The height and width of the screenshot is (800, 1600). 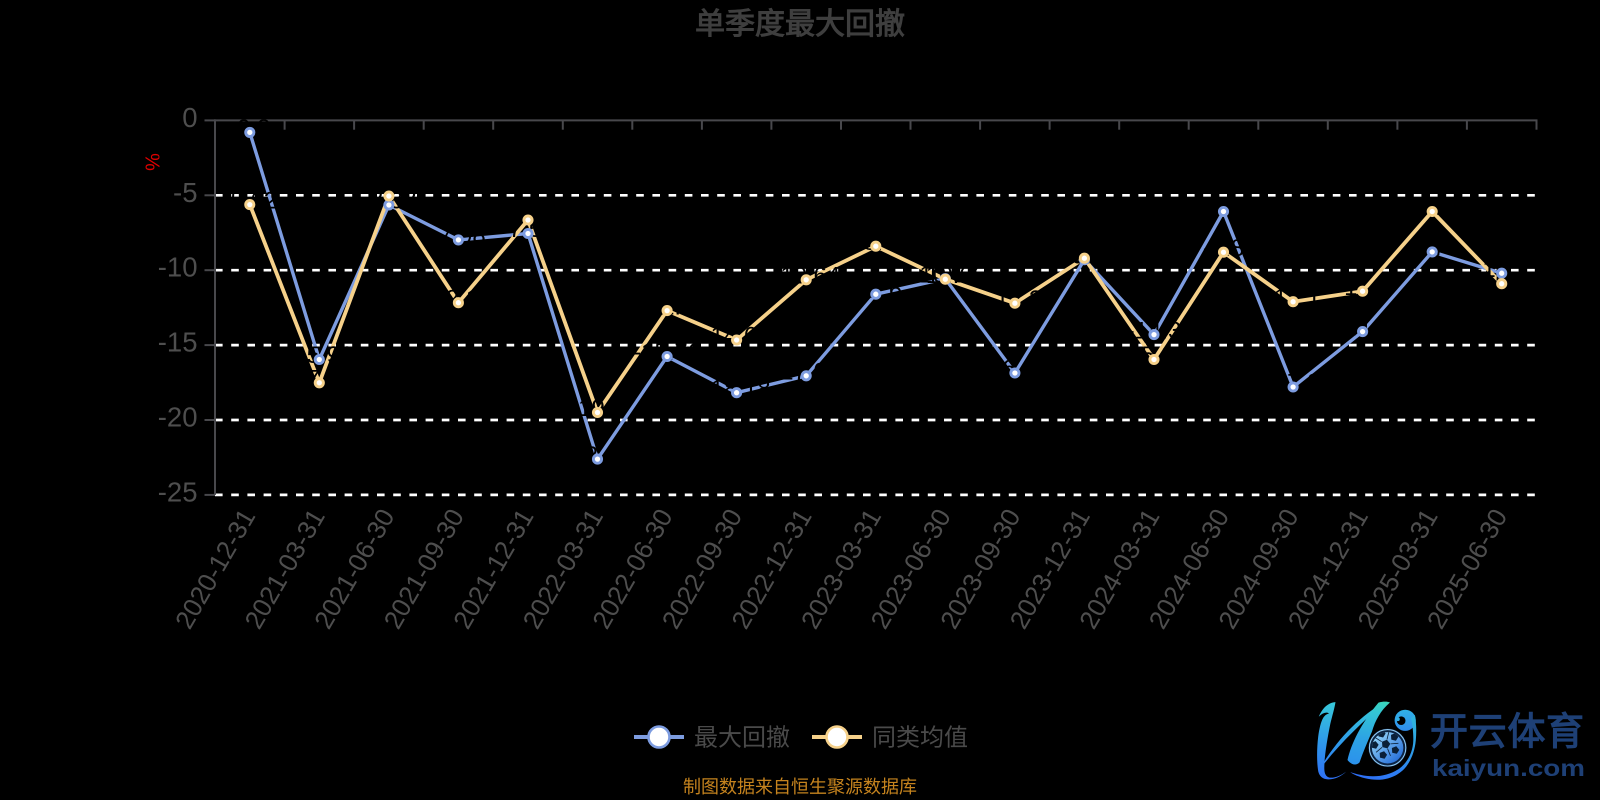 I want to click on svg-text: -15, so click(x=178, y=342).